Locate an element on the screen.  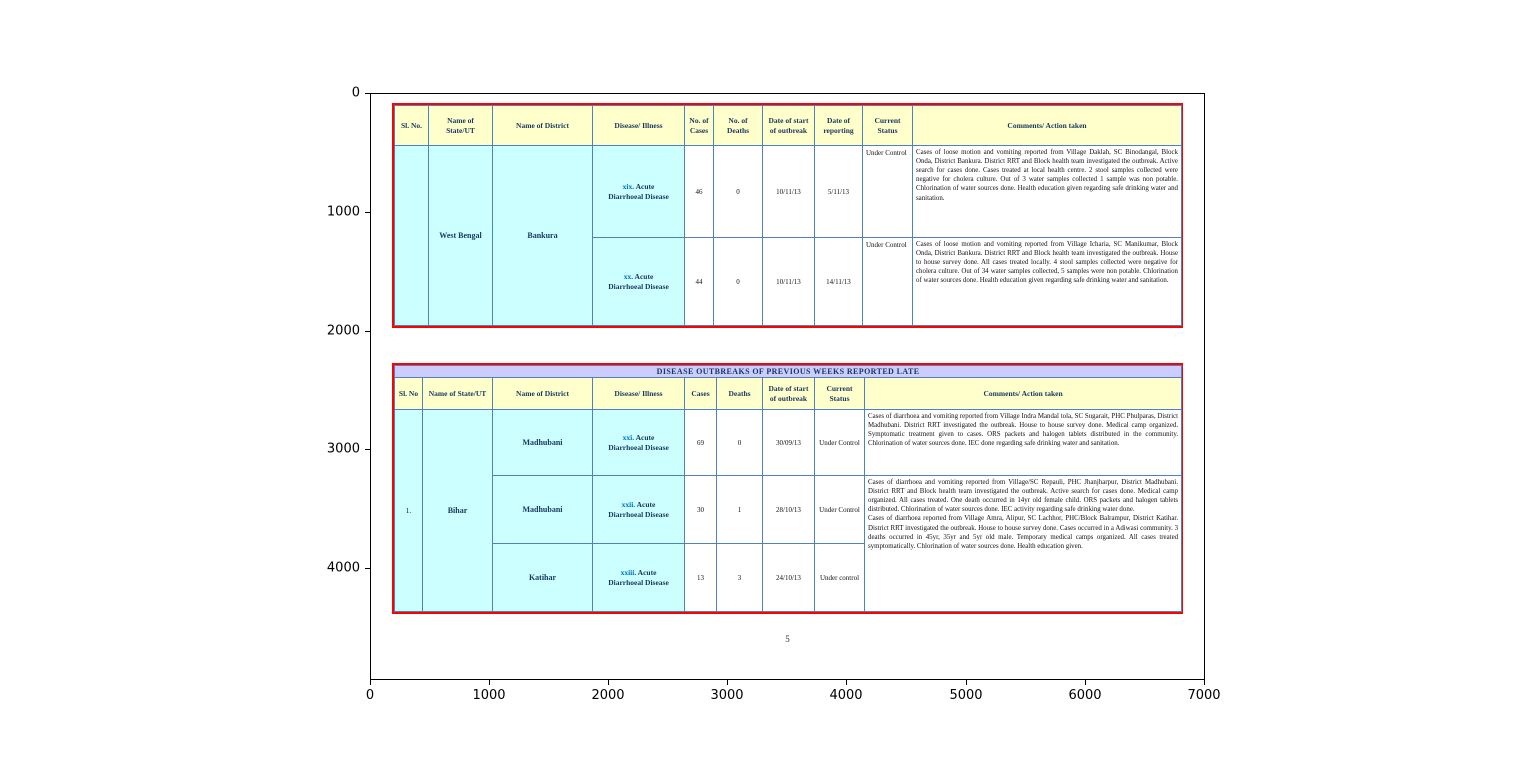
x-tick-label: 3000 is located at coordinates (727, 695).